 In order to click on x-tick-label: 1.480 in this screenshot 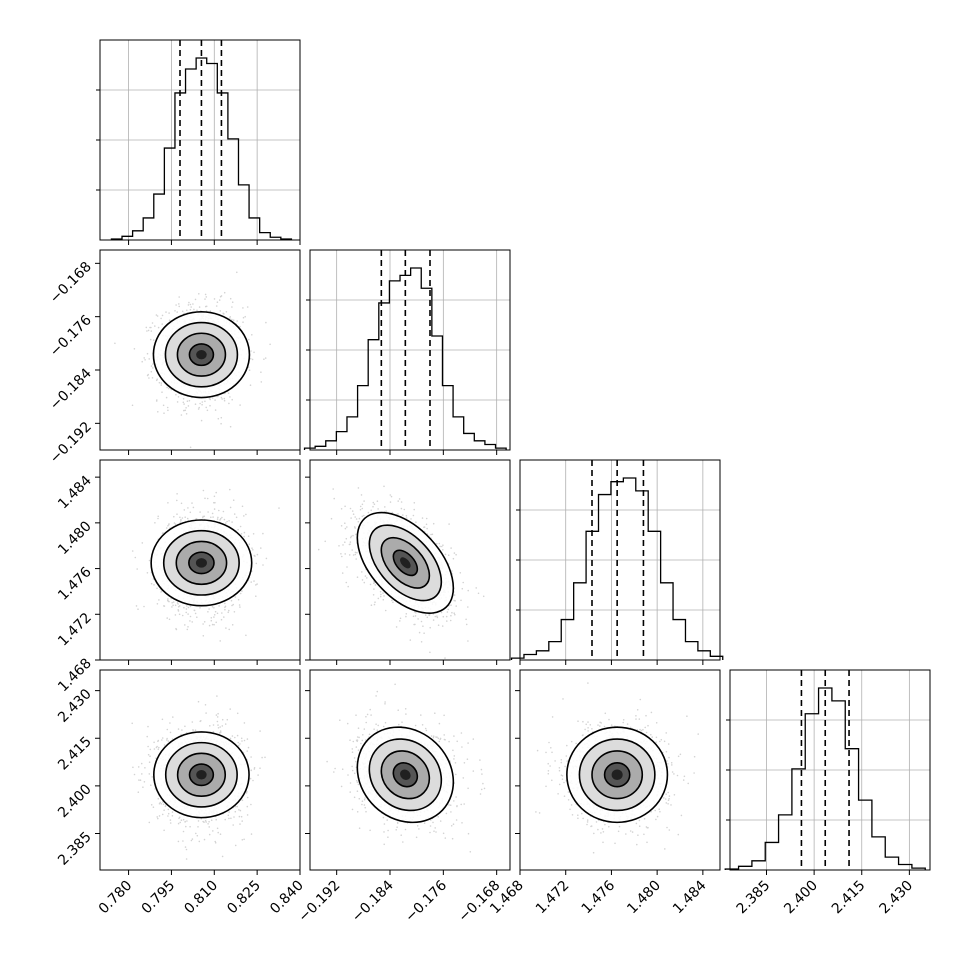, I will do `click(644, 898)`.